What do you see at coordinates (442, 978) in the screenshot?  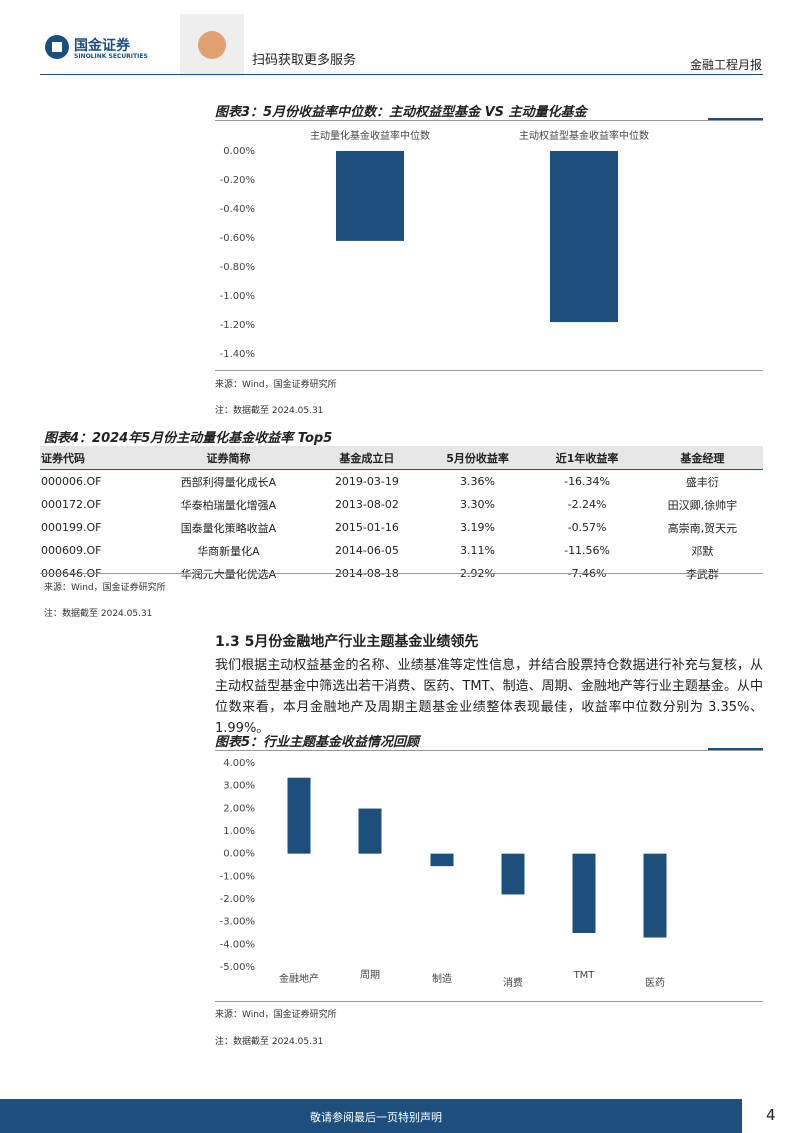 I see `x-tick-label: 制造` at bounding box center [442, 978].